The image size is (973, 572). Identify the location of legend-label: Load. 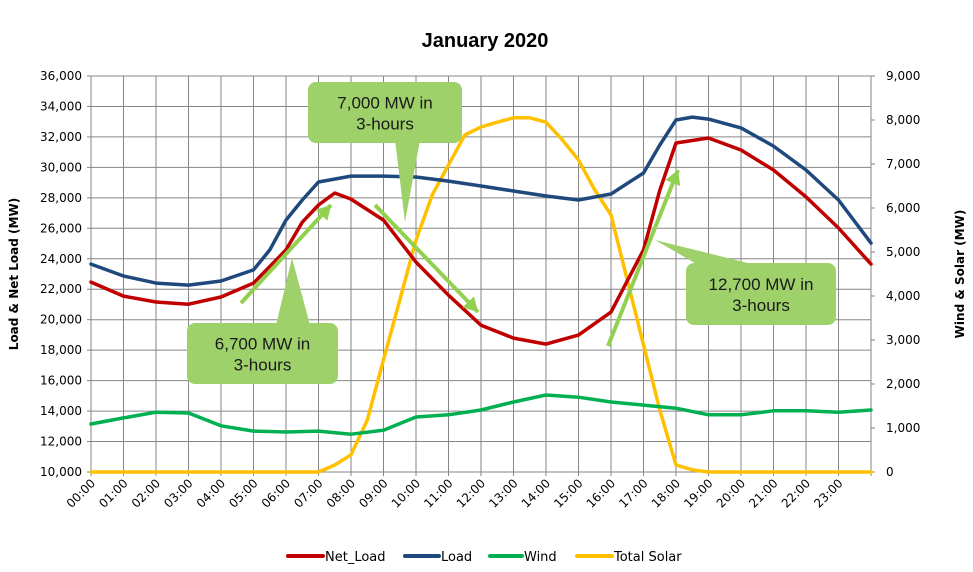
(456, 557).